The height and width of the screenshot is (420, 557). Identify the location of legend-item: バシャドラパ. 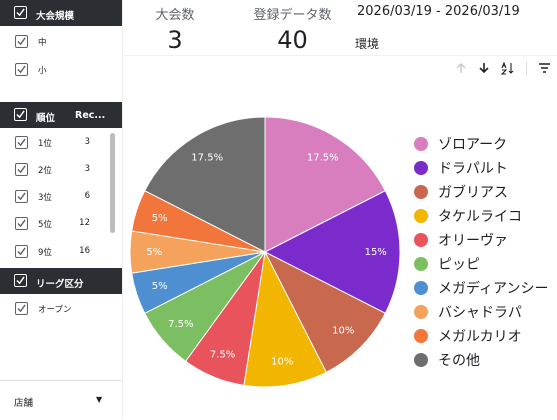
(485, 313).